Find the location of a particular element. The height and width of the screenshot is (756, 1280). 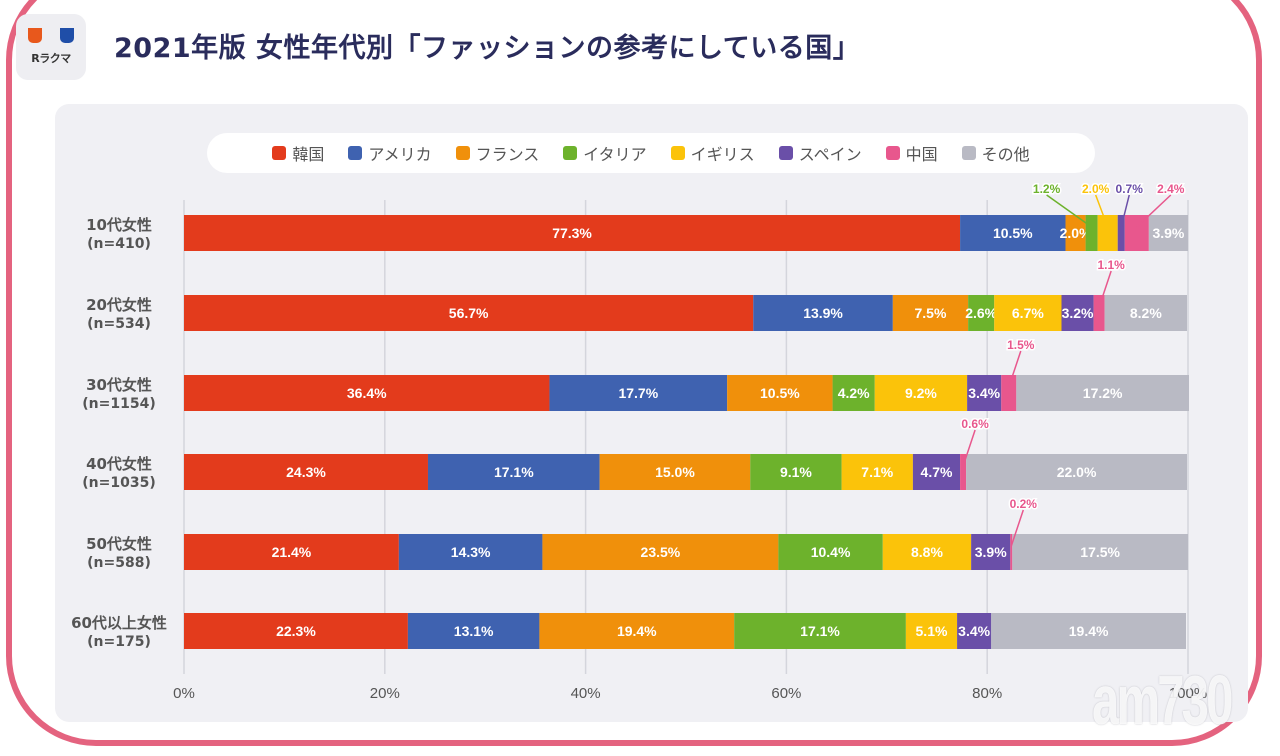

data-label: 4.7% is located at coordinates (937, 472).